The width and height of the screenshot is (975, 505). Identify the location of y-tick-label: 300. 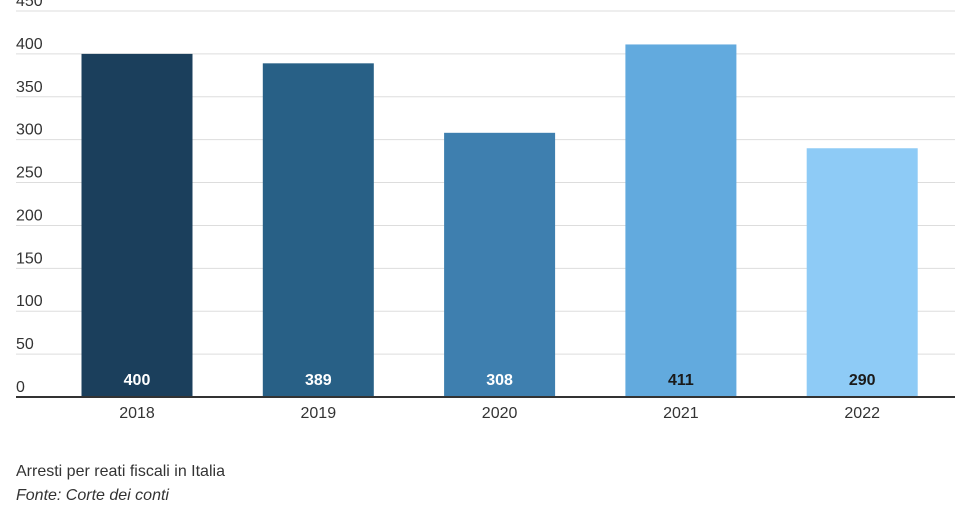
(29, 130).